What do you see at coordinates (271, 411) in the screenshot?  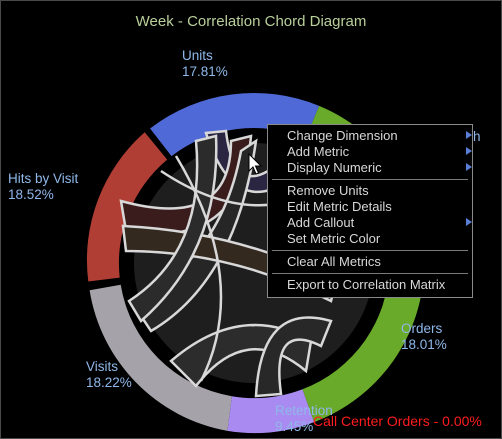 I see `ring-segment-retention` at bounding box center [271, 411].